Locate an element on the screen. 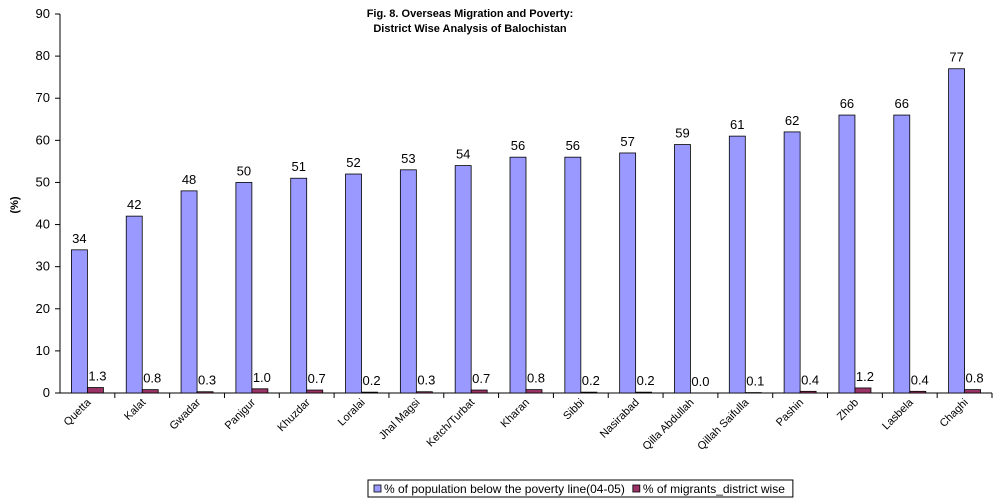 The image size is (998, 500). legend-frame is located at coordinates (580, 488).